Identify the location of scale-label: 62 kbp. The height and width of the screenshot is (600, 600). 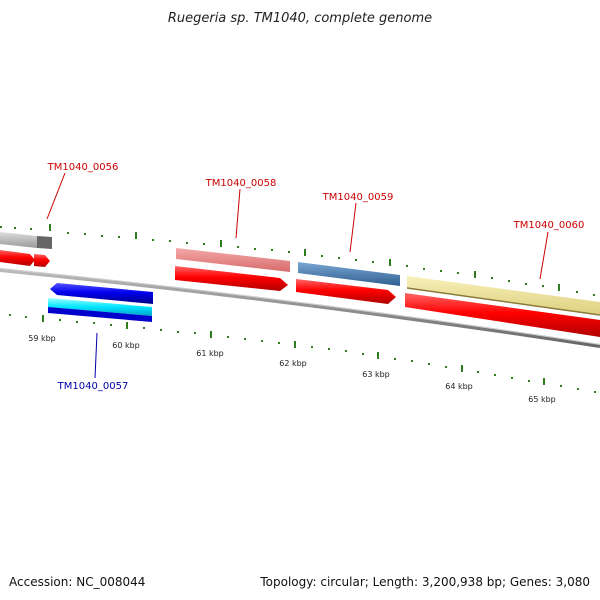
(293, 363).